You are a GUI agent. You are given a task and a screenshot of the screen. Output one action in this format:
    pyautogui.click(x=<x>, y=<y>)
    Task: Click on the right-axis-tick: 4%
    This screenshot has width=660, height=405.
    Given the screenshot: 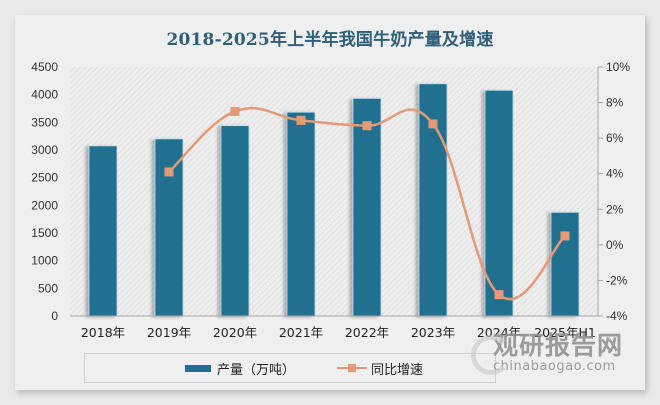 What is the action you would take?
    pyautogui.click(x=615, y=174)
    